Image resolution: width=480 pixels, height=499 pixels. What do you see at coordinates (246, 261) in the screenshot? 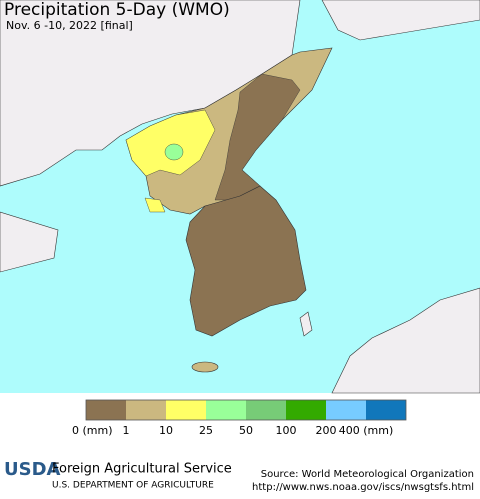
I see `south-korea` at bounding box center [246, 261].